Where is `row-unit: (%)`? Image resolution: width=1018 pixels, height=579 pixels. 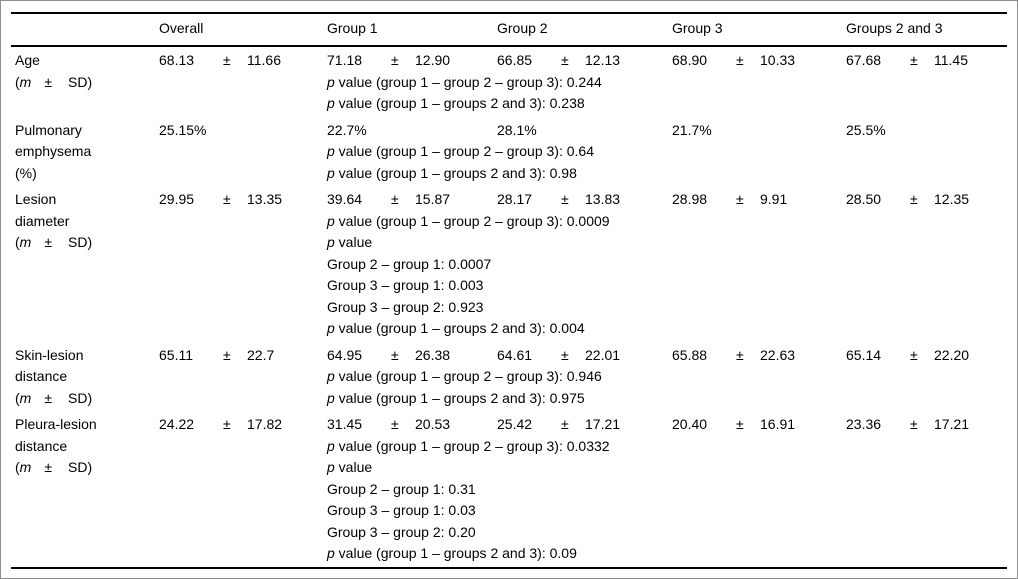 row-unit: (%) is located at coordinates (26, 172).